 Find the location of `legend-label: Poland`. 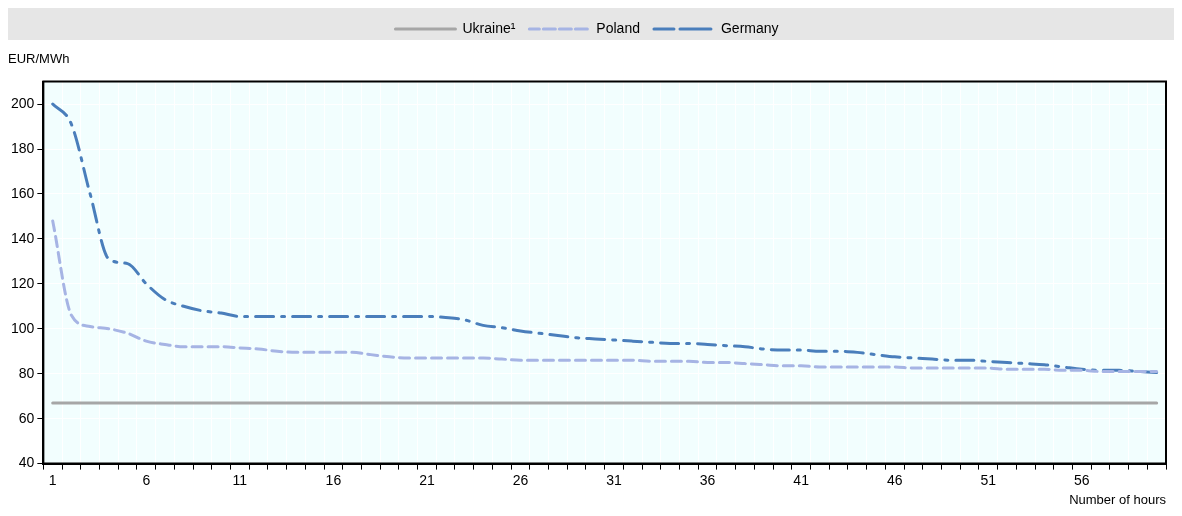

legend-label: Poland is located at coordinates (618, 27).